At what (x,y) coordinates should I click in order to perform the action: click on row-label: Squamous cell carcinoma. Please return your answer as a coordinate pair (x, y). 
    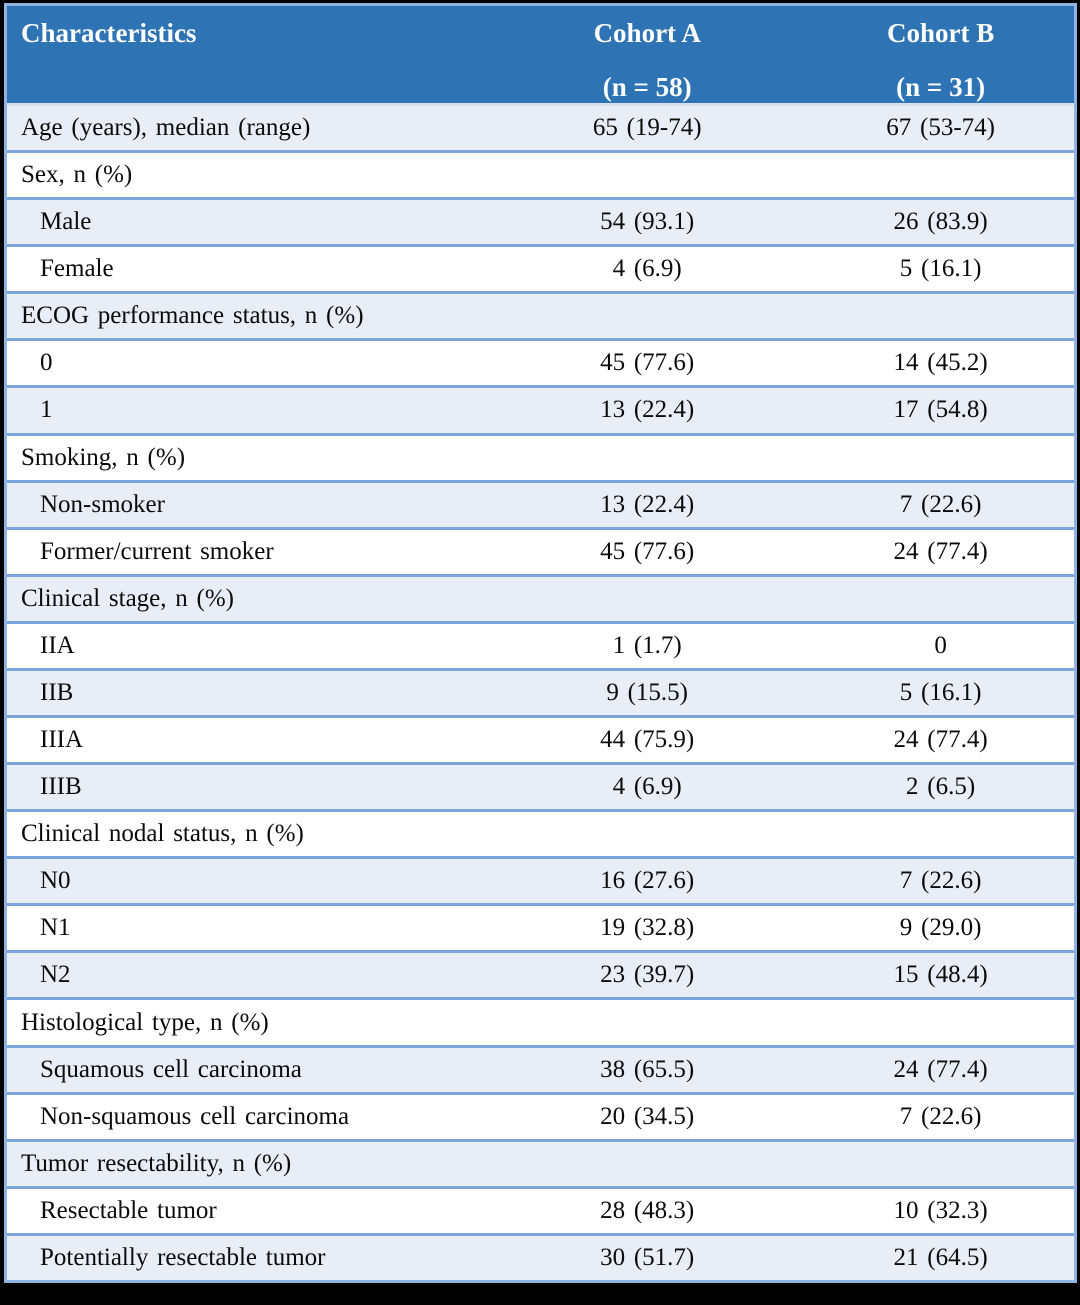
    Looking at the image, I should click on (247, 1068).